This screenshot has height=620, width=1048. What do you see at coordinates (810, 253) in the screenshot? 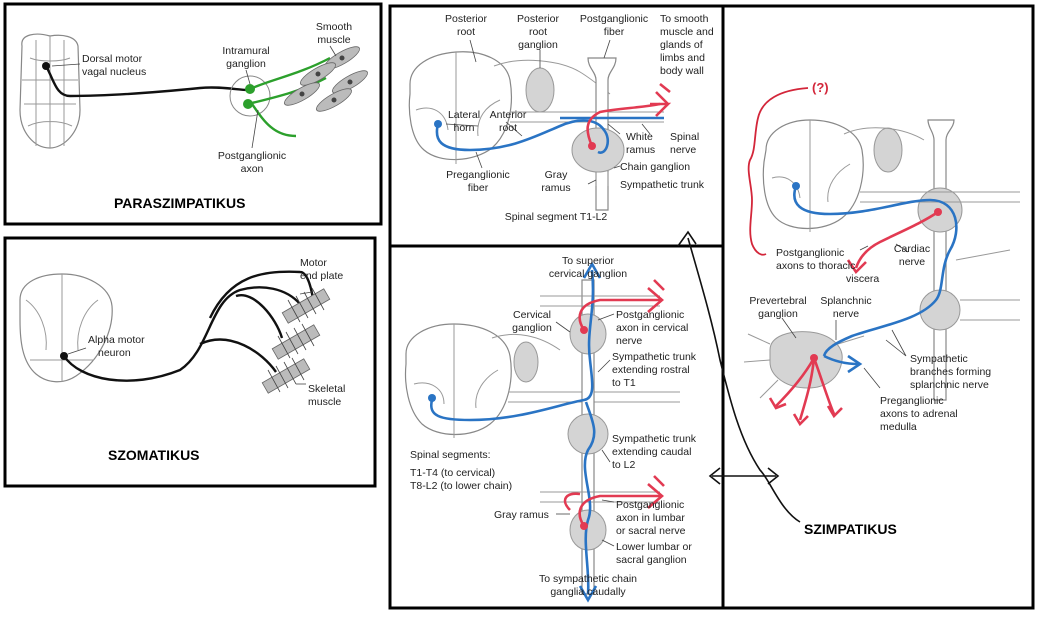
I see `label-thoracic-1: Postganglionic` at bounding box center [810, 253].